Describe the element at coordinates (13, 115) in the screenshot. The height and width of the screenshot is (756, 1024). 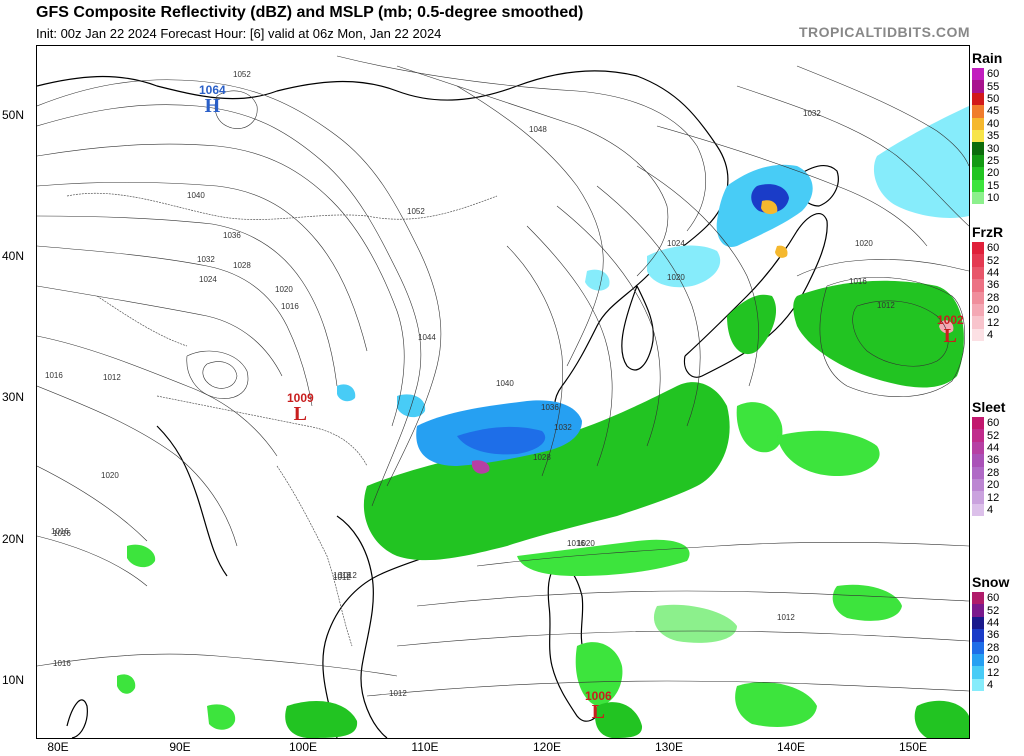
I see `lat-label: 50N` at that location.